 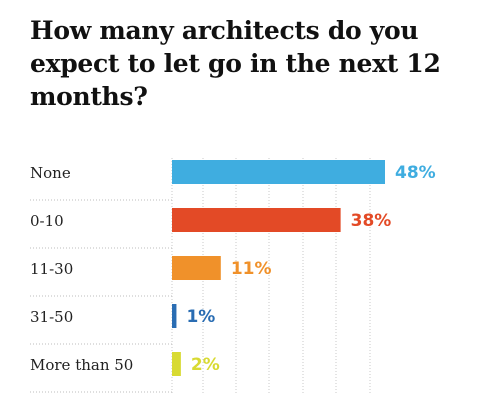 What do you see at coordinates (51, 317) in the screenshot?
I see `category-label: 31-50` at bounding box center [51, 317].